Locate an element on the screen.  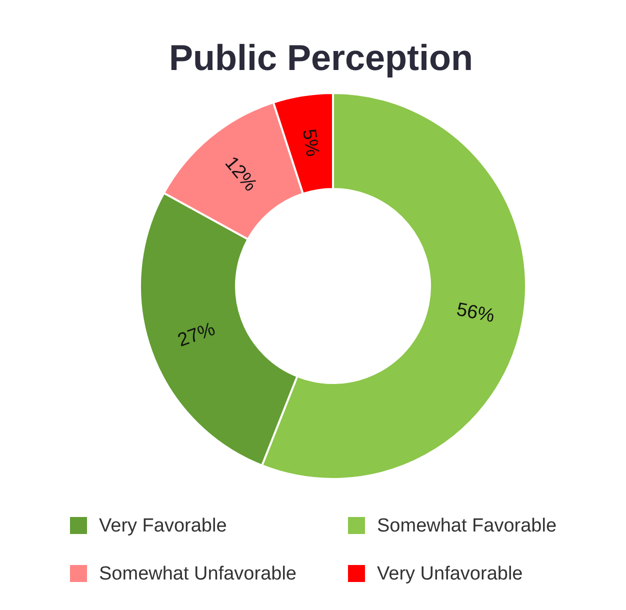
data-label: 5% is located at coordinates (310, 143).